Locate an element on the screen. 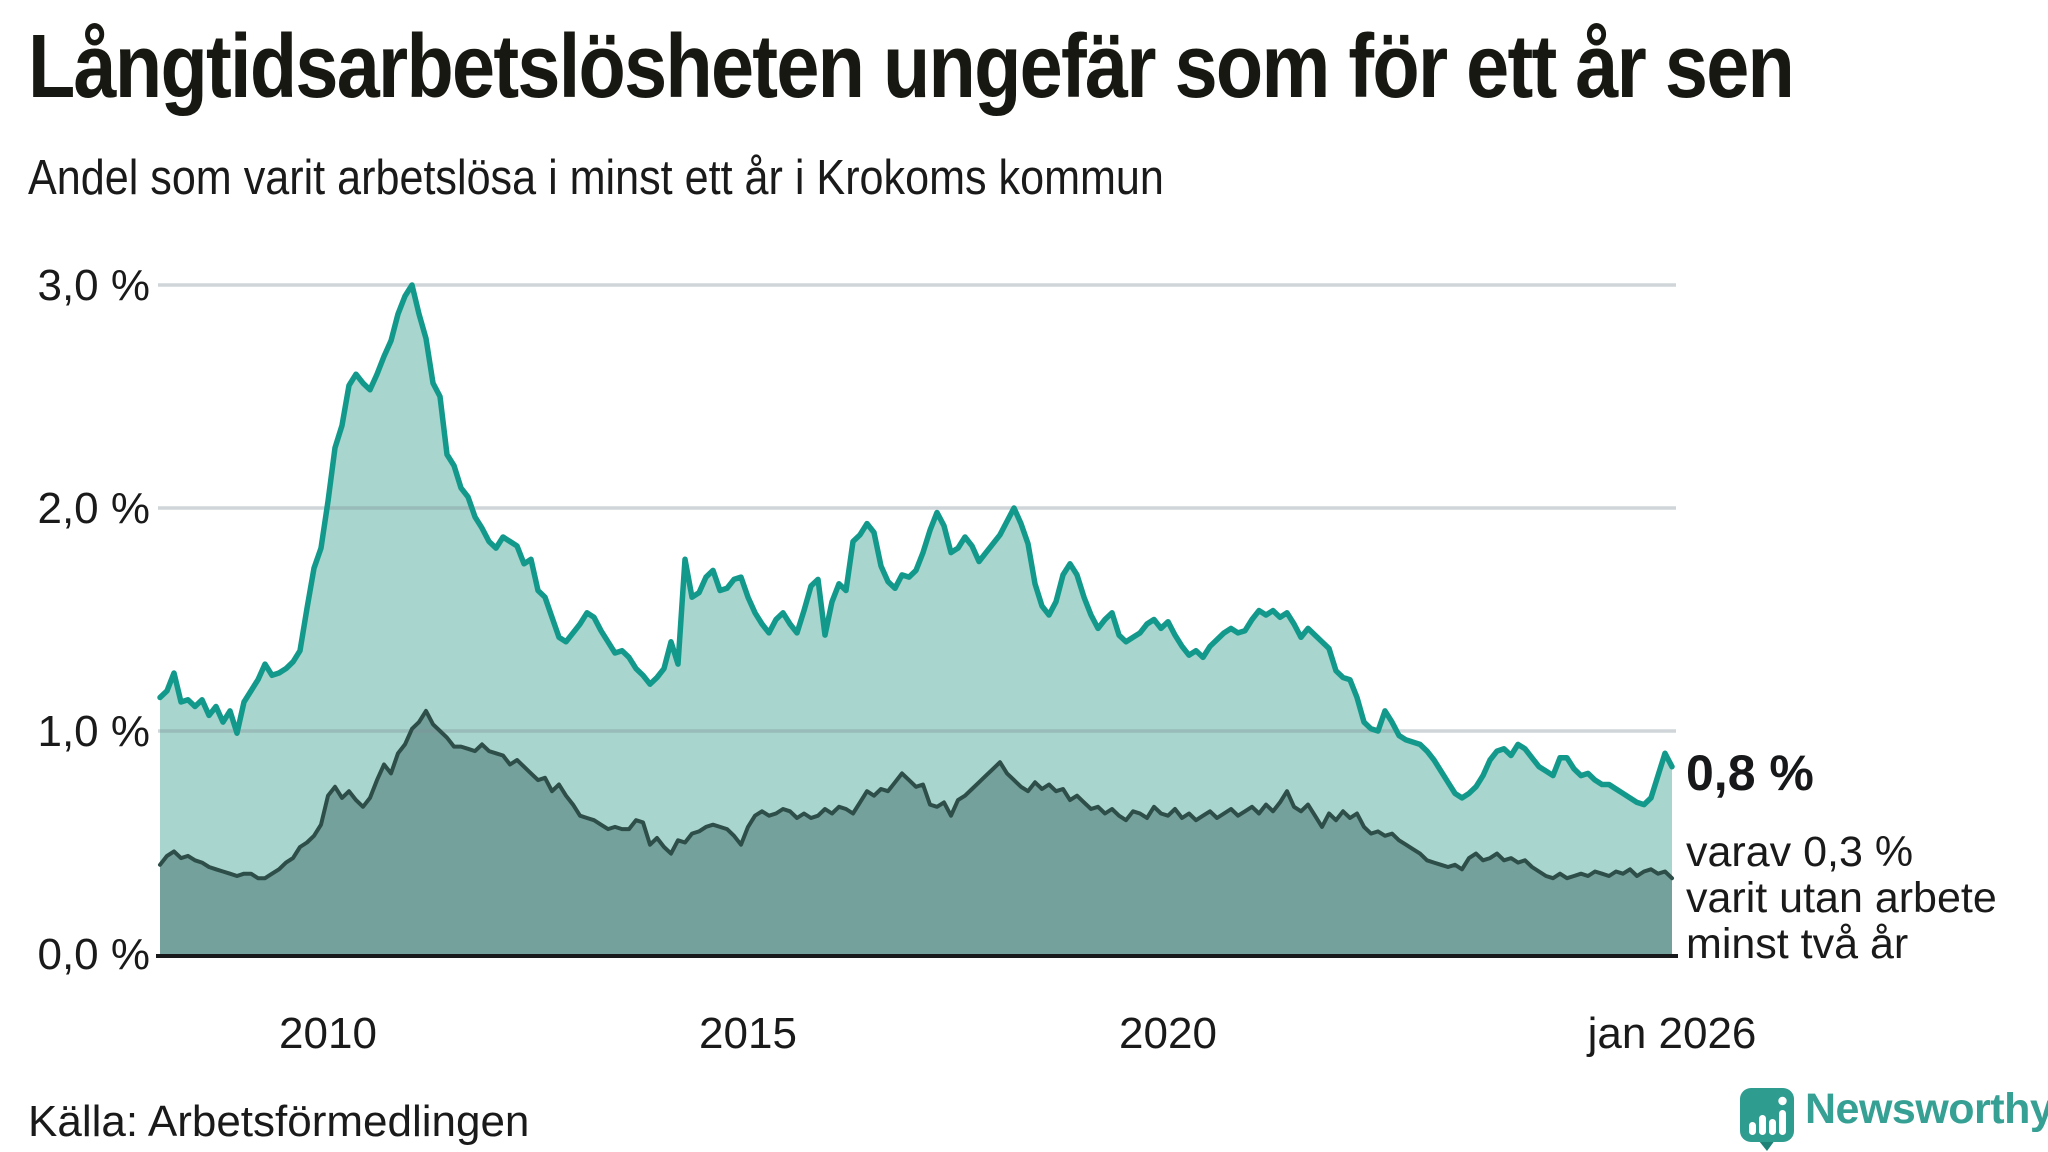 The image size is (2048, 1152). x-tick-label: jan 2026 is located at coordinates (1671, 1033).